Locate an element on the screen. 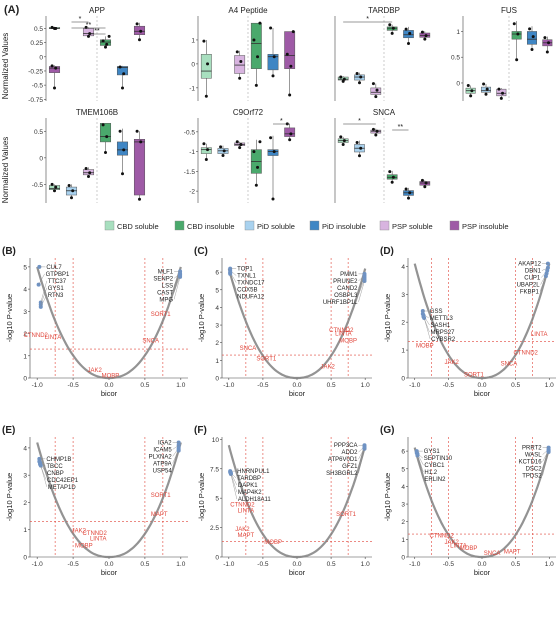 This screenshot has height=619, width=560. gene-label: MRPS27 is located at coordinates (442, 333).